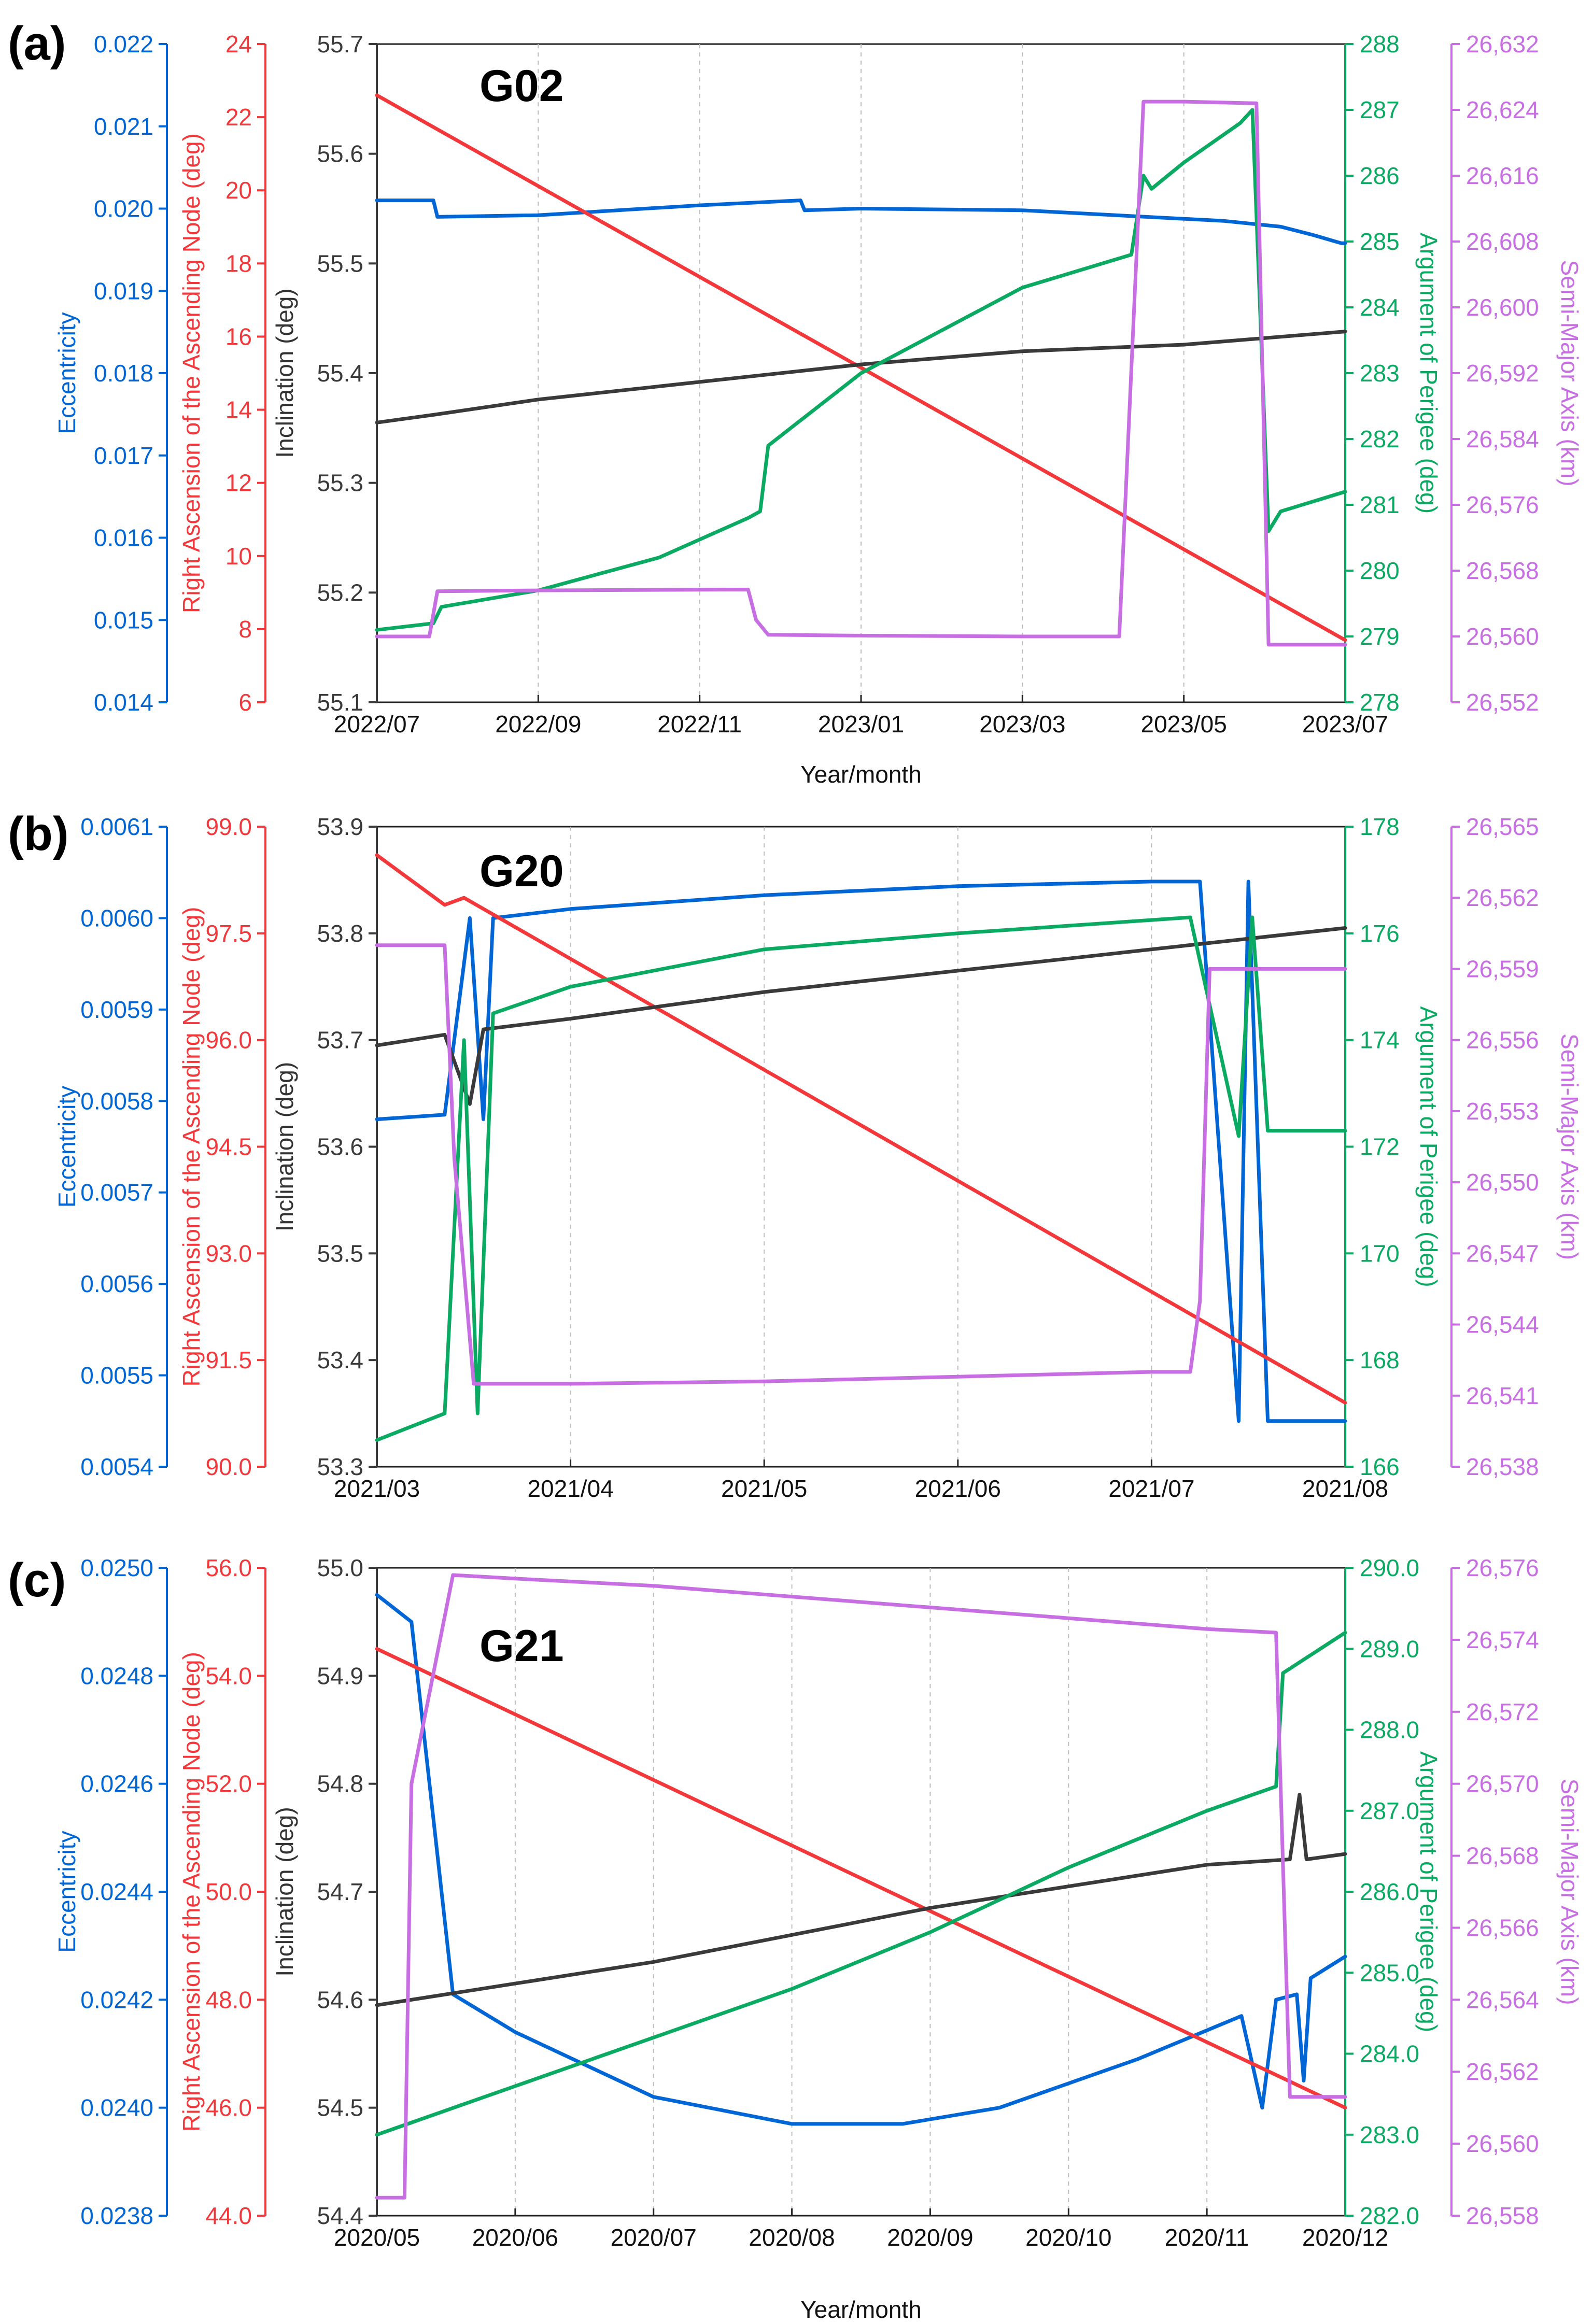 The image size is (1593, 2324). What do you see at coordinates (1389, 1648) in the screenshot?
I see `aop-tick-label: 289.0` at bounding box center [1389, 1648].